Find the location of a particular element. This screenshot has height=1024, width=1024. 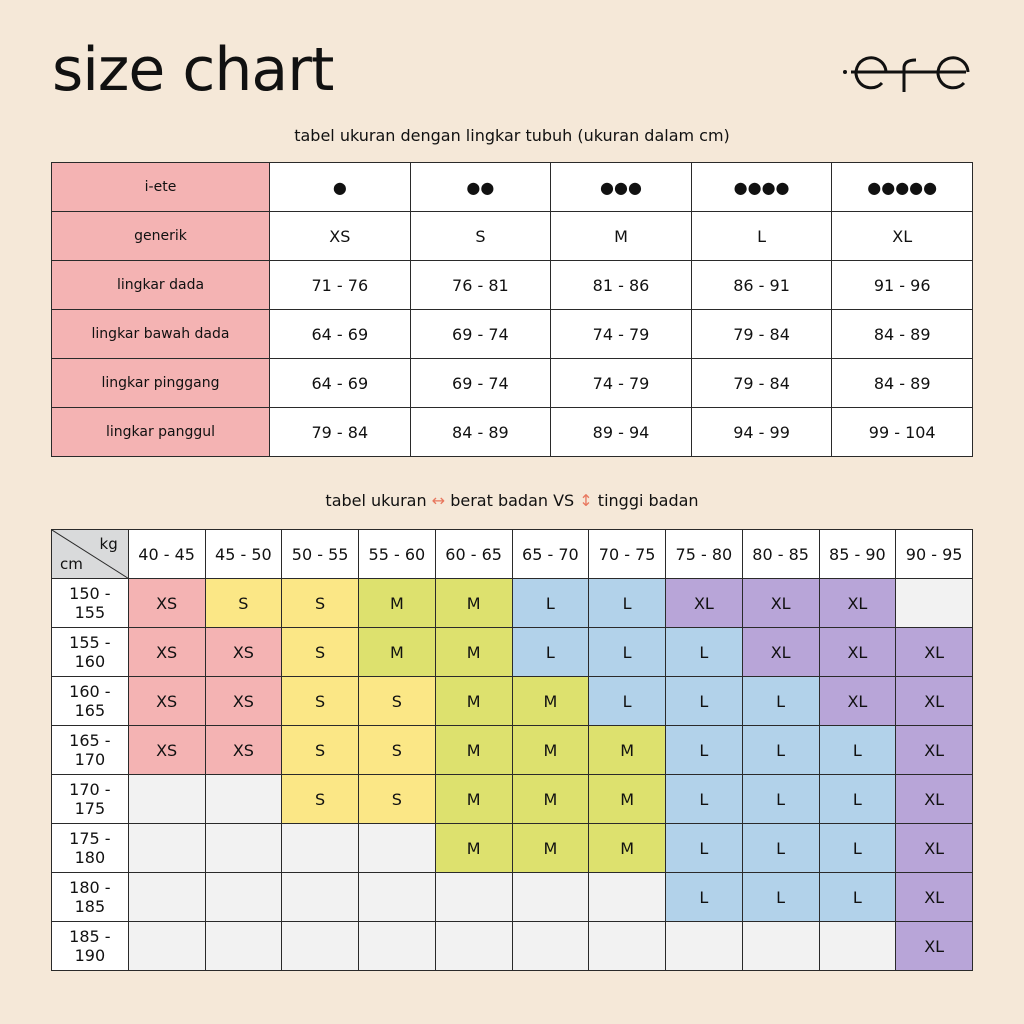

weight-header: 40 - 45 is located at coordinates (166, 554).